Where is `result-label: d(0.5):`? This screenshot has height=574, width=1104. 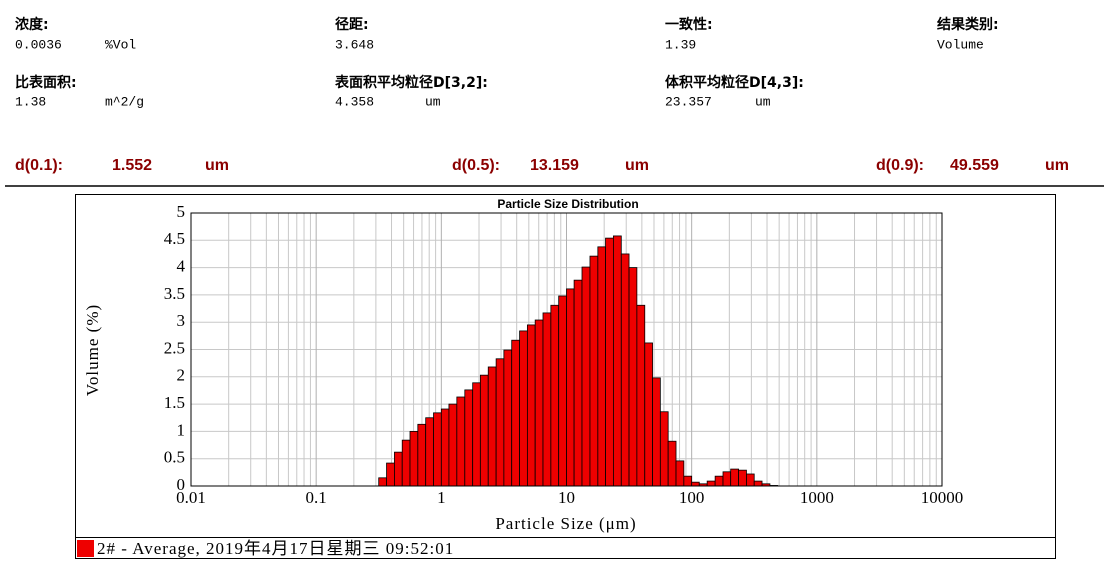 result-label: d(0.5): is located at coordinates (476, 165).